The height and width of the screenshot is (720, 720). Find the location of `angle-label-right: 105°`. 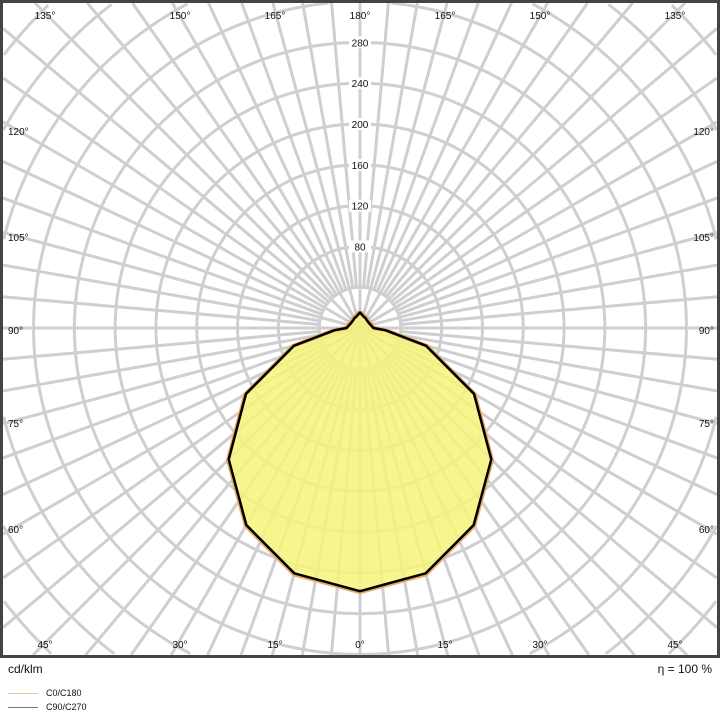

angle-label-right: 105° is located at coordinates (703, 238).